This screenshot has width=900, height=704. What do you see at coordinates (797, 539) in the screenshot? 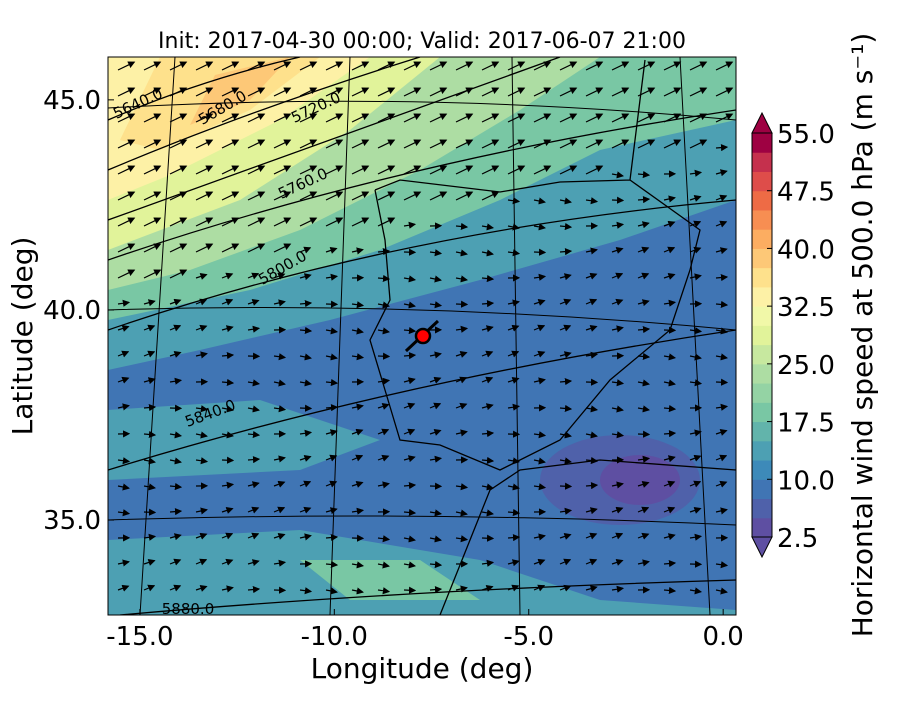
I see `colorbar-tick-label: 2.5` at bounding box center [797, 539].